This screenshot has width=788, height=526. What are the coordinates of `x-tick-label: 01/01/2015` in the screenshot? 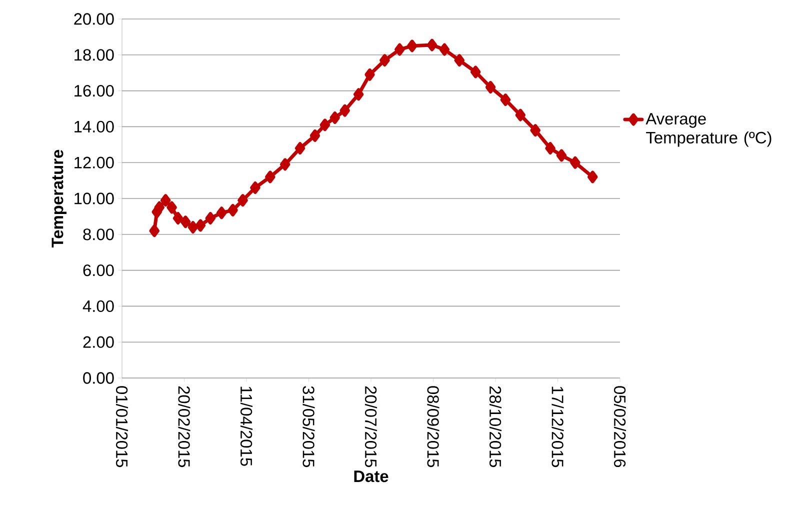 It's located at (122, 427).